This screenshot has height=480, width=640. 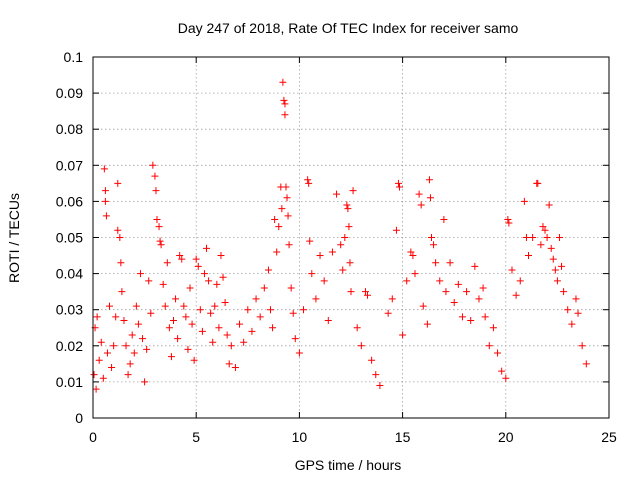 I want to click on x-tick-label: 25, so click(x=609, y=437).